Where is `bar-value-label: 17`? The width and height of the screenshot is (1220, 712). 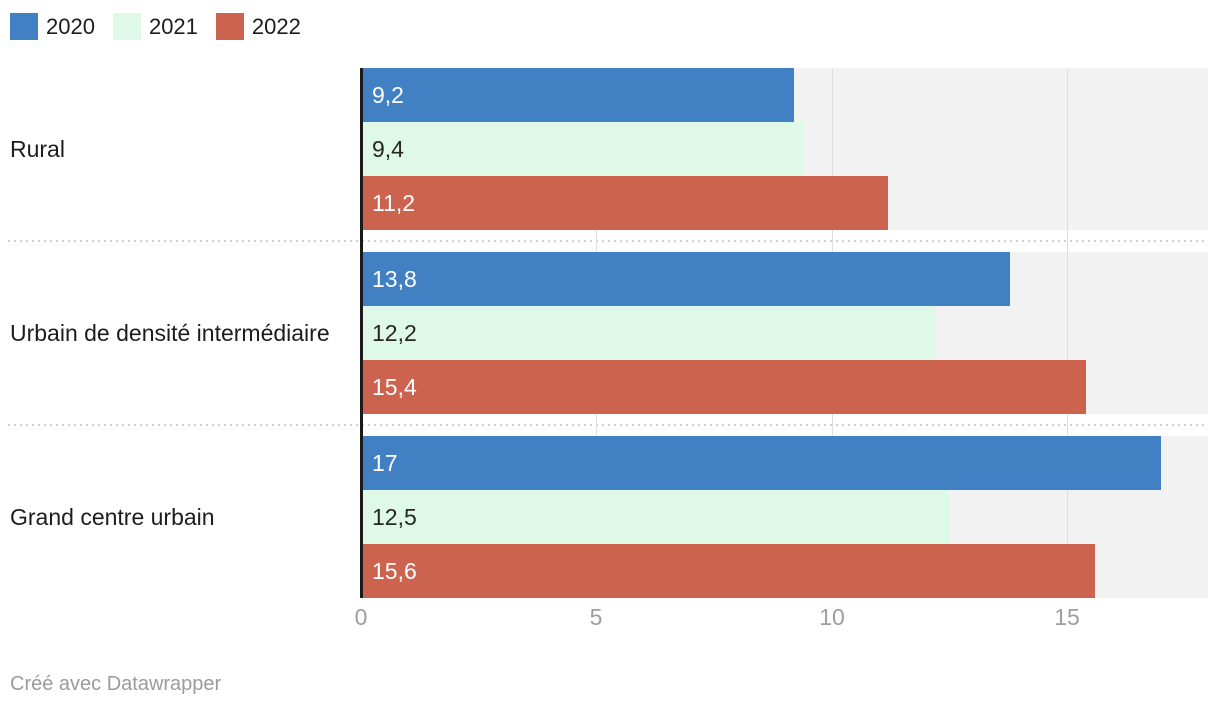 bar-value-label: 17 is located at coordinates (385, 462).